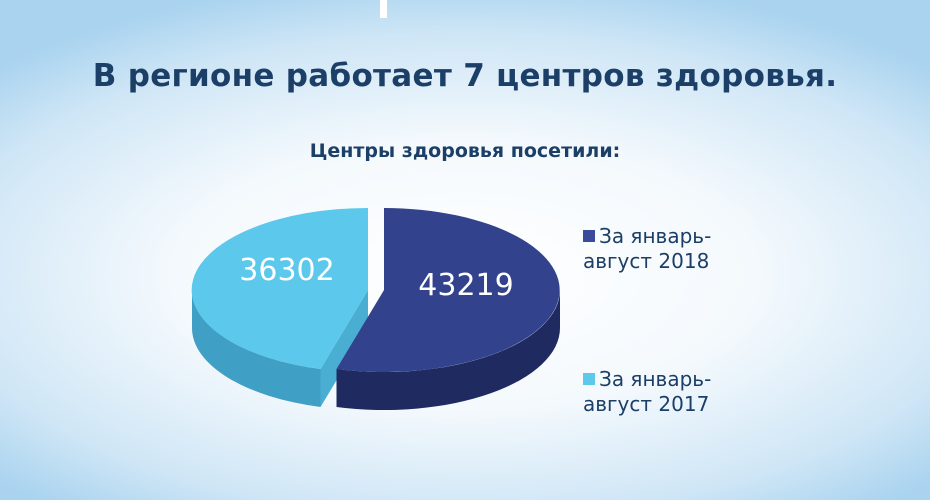 The image size is (930, 500). I want to click on legend-item-2018: За январь- август 2018, so click(647, 249).